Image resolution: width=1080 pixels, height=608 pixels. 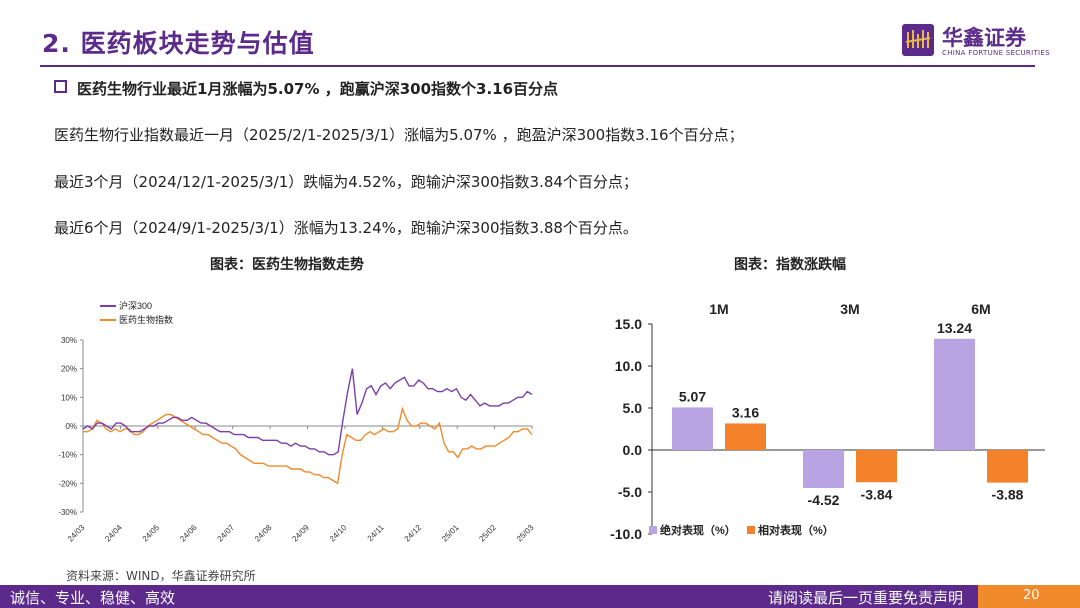 I want to click on headline: 医药生物行业最近1月涨幅为5.07% ，跑赢沪深300指数个3.16百分点, so click(x=306, y=88).